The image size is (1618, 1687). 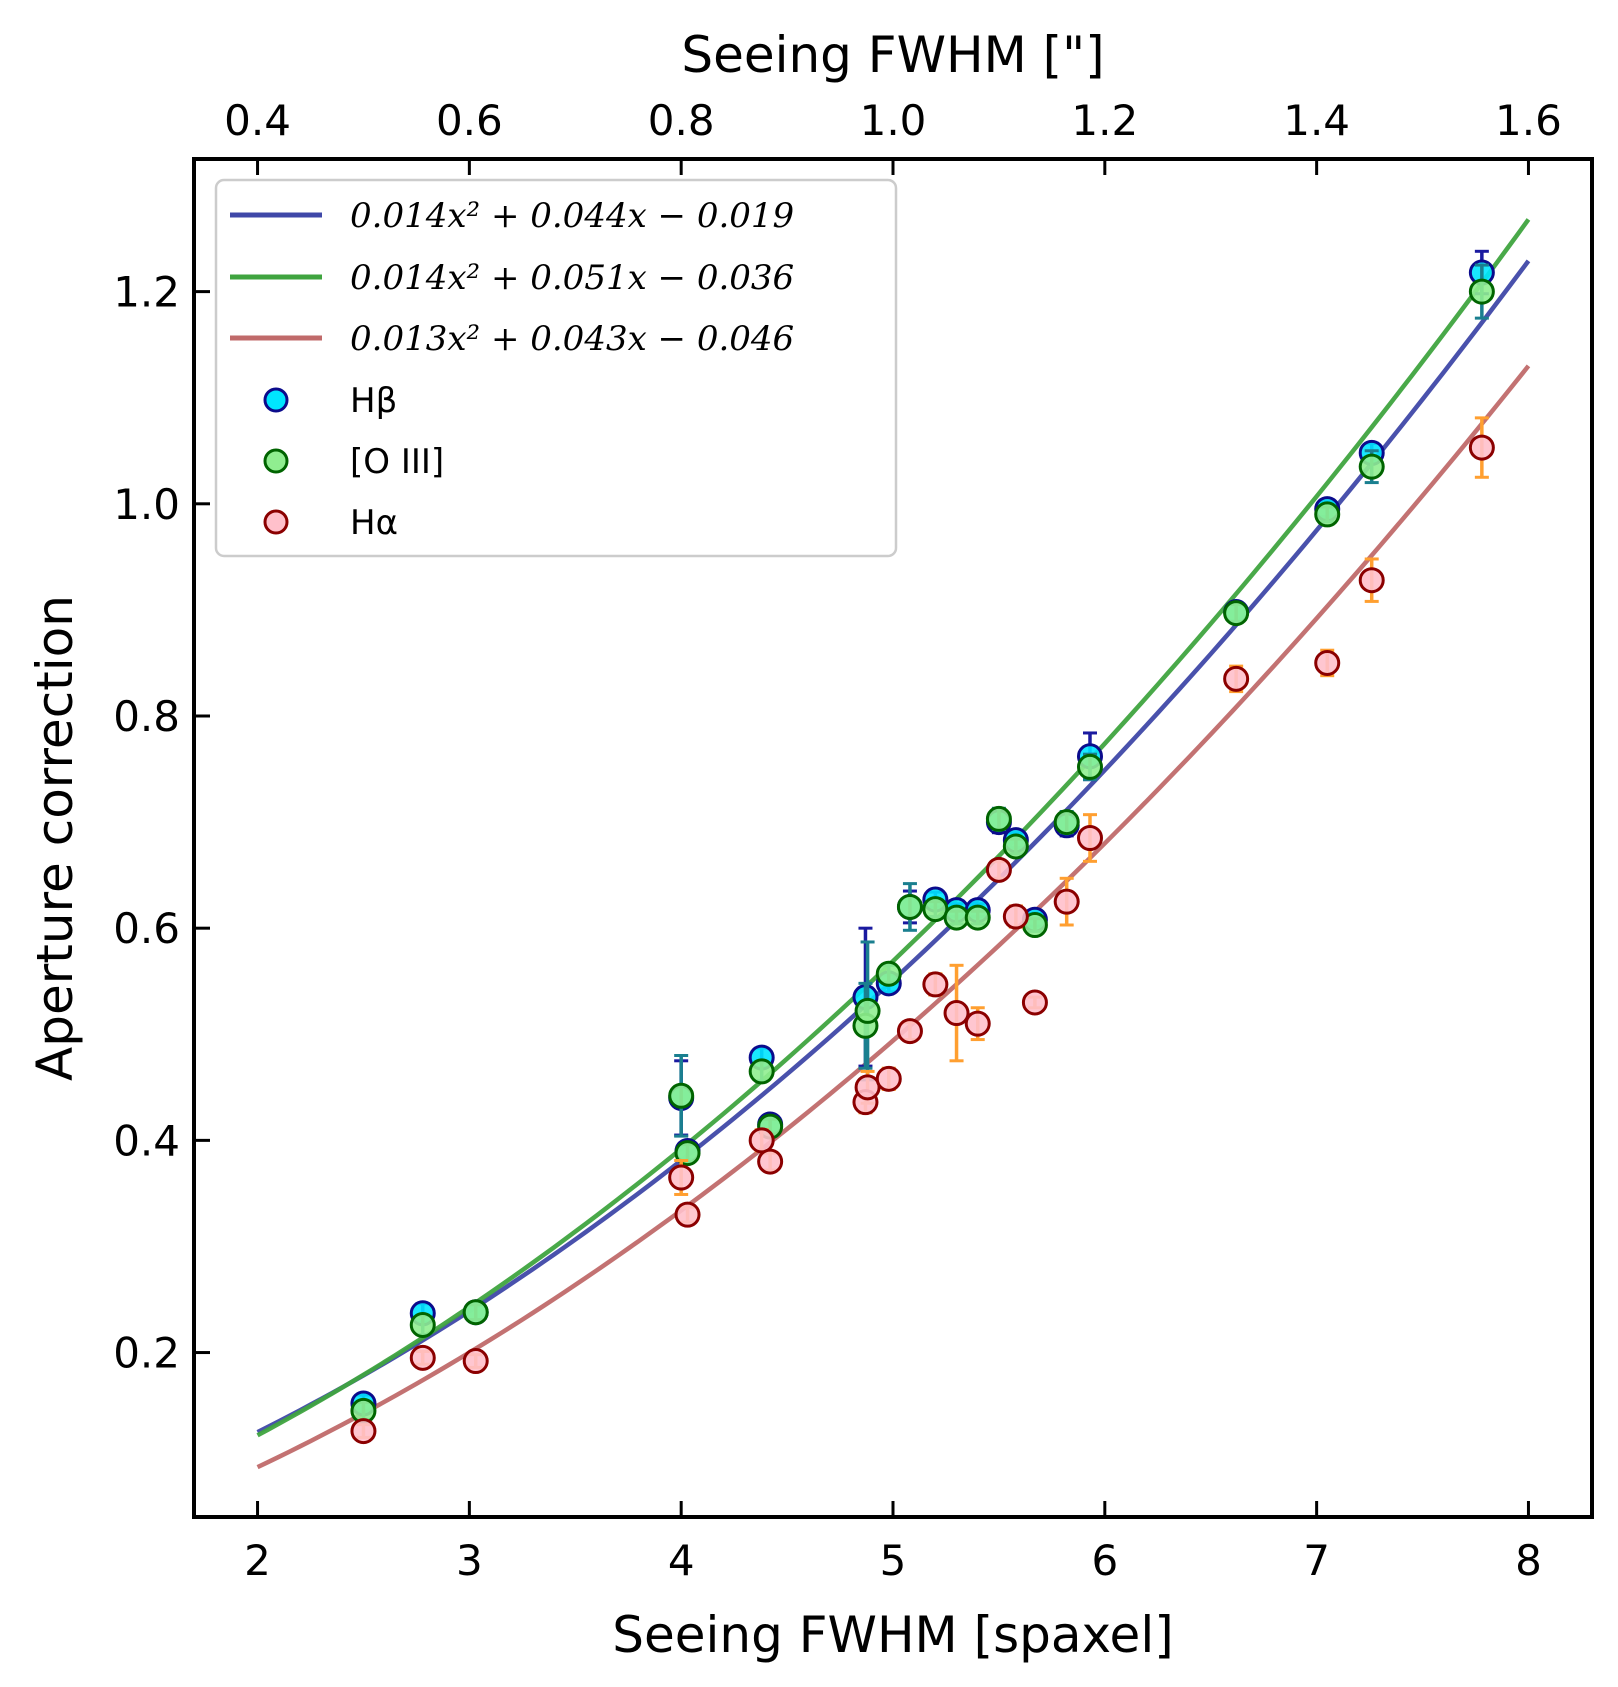 I want to click on y-tick-label: 0.8, so click(x=146, y=716).